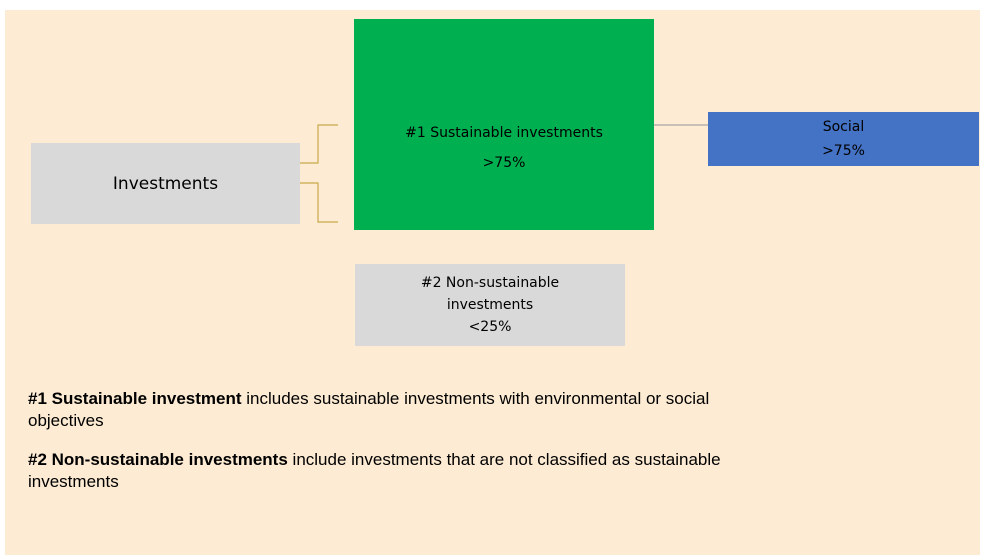  I want to click on node: #2 Non-sustainable investments <25%, so click(490, 305).